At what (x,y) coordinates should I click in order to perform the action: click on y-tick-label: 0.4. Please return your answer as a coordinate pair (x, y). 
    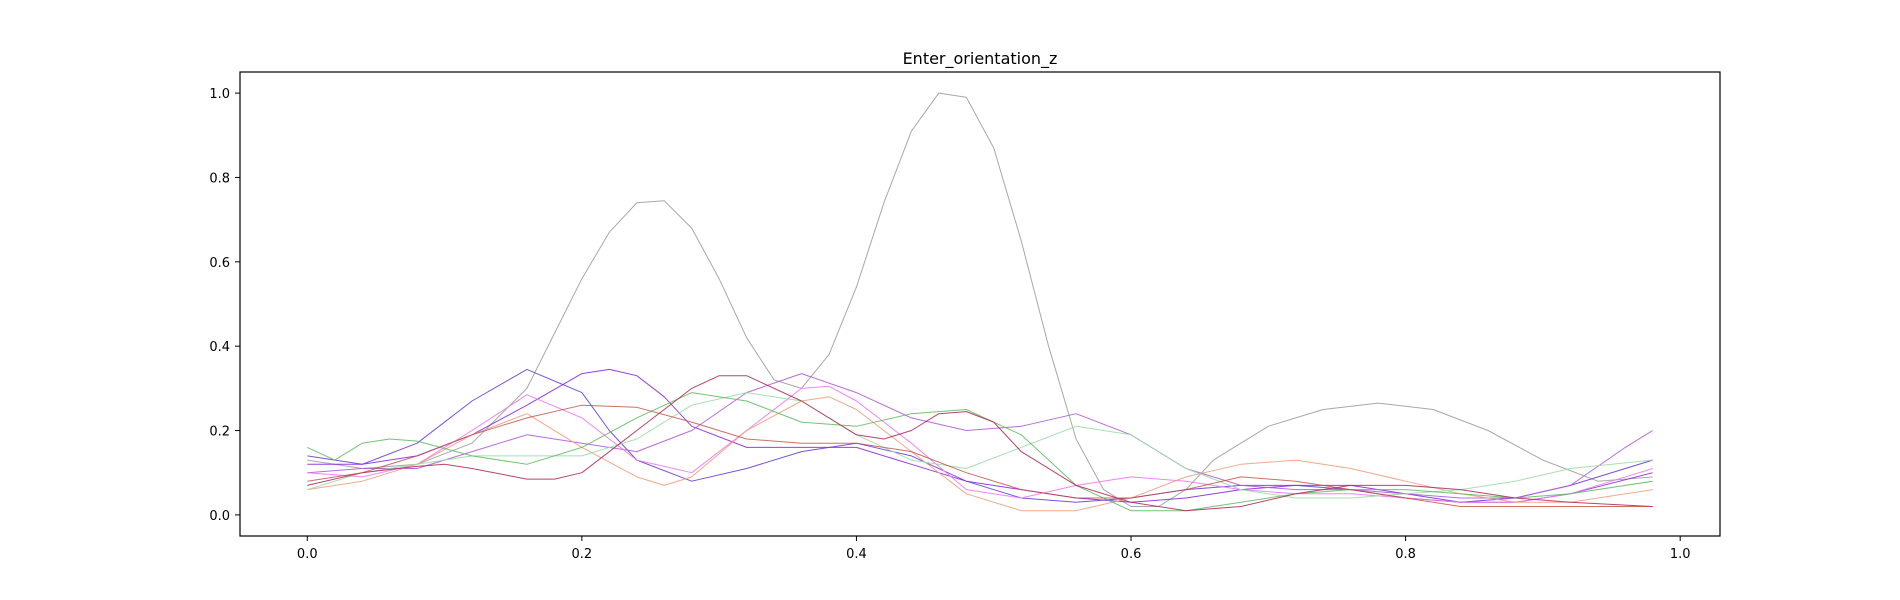
    Looking at the image, I should click on (219, 347).